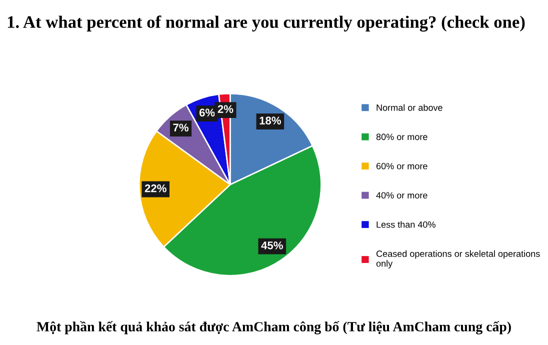 Image resolution: width=548 pixels, height=345 pixels. Describe the element at coordinates (226, 109) in the screenshot. I see `data-label: 2%` at that location.